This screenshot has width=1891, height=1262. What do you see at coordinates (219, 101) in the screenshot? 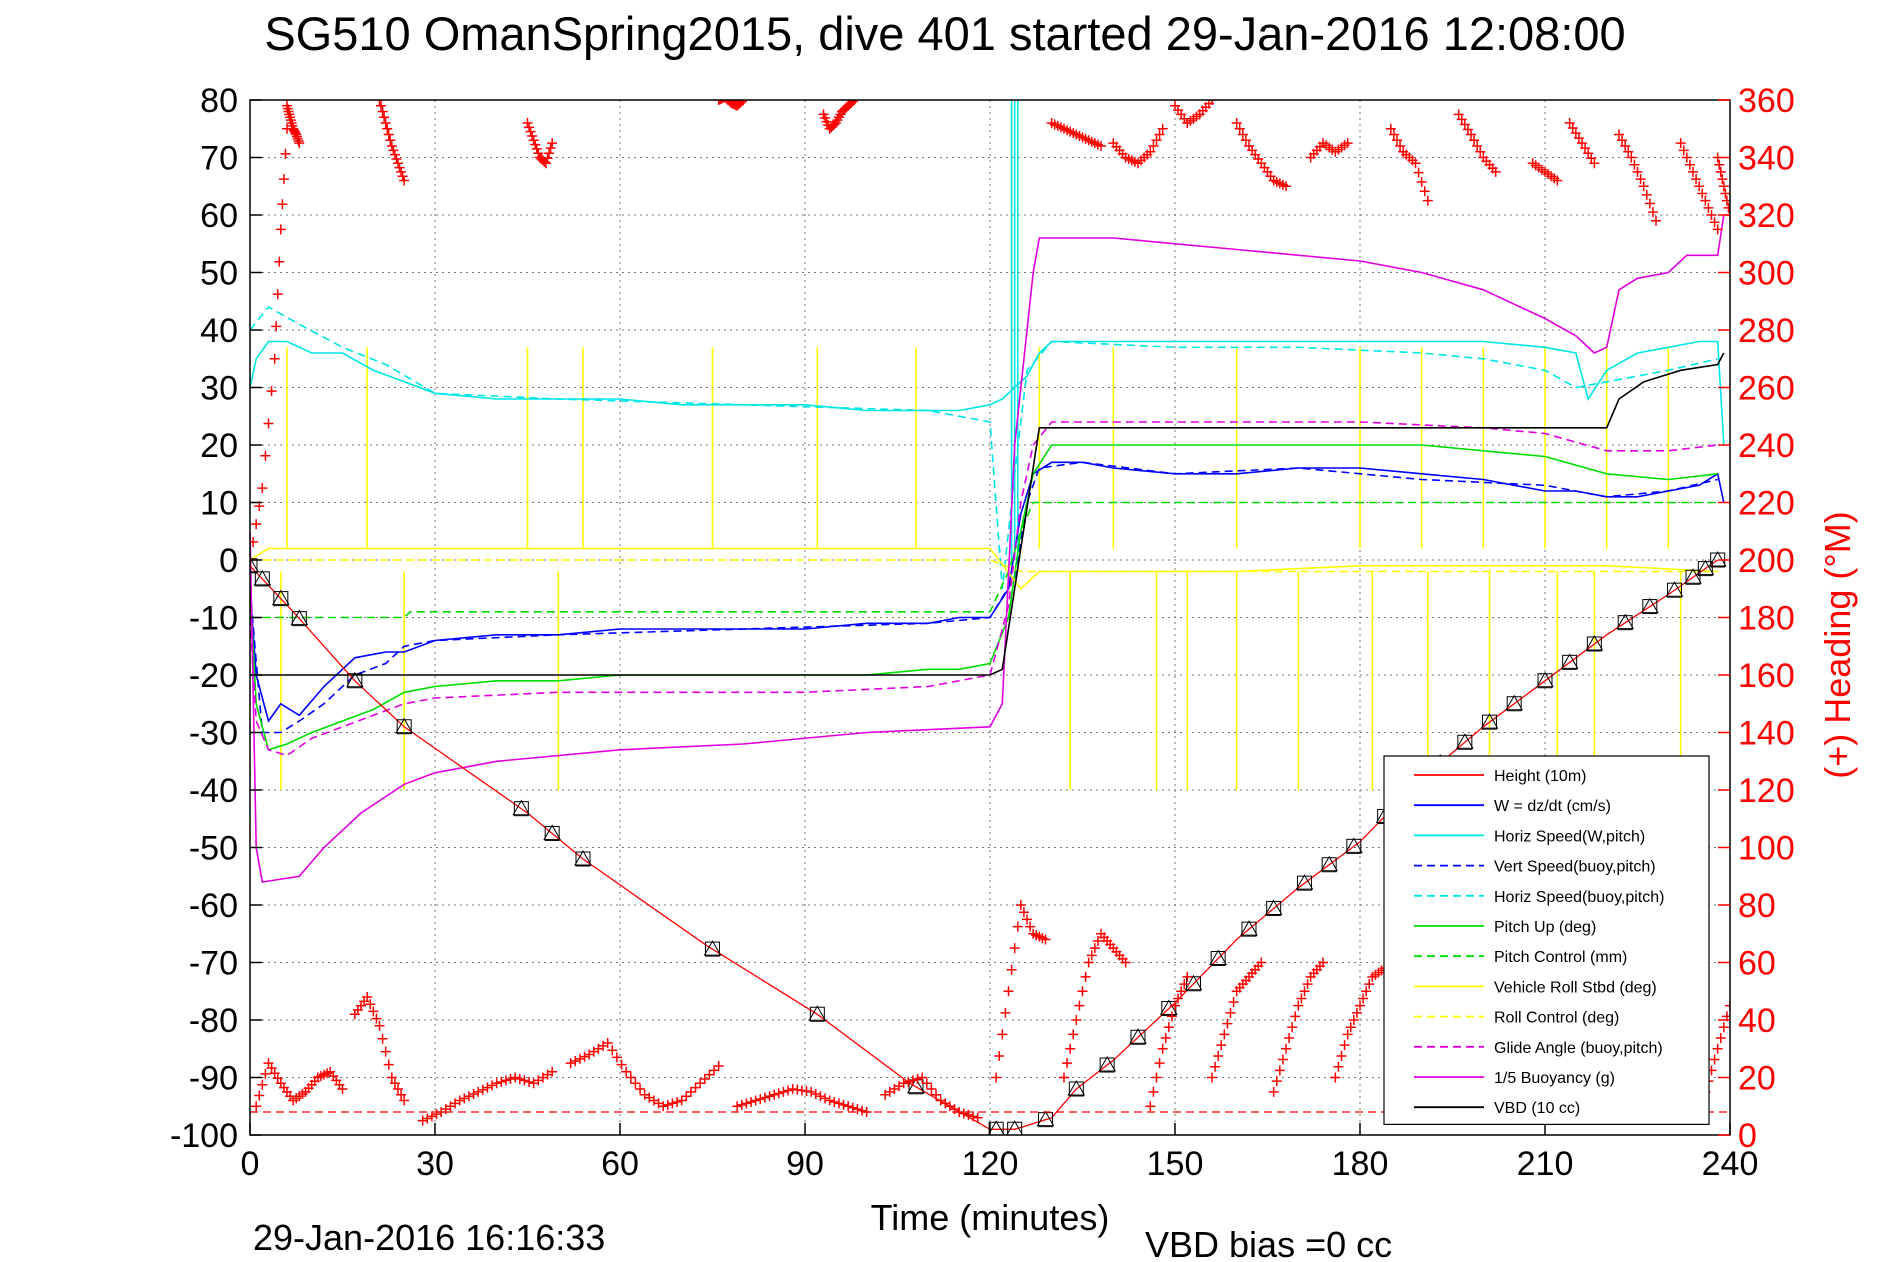
I see `y-tick-label: 80` at bounding box center [219, 101].